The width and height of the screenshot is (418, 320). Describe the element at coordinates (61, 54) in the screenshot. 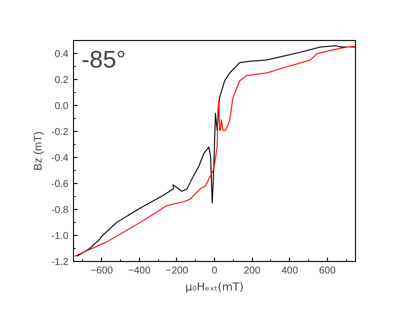

I see `y-tick-label: 0.4` at that location.